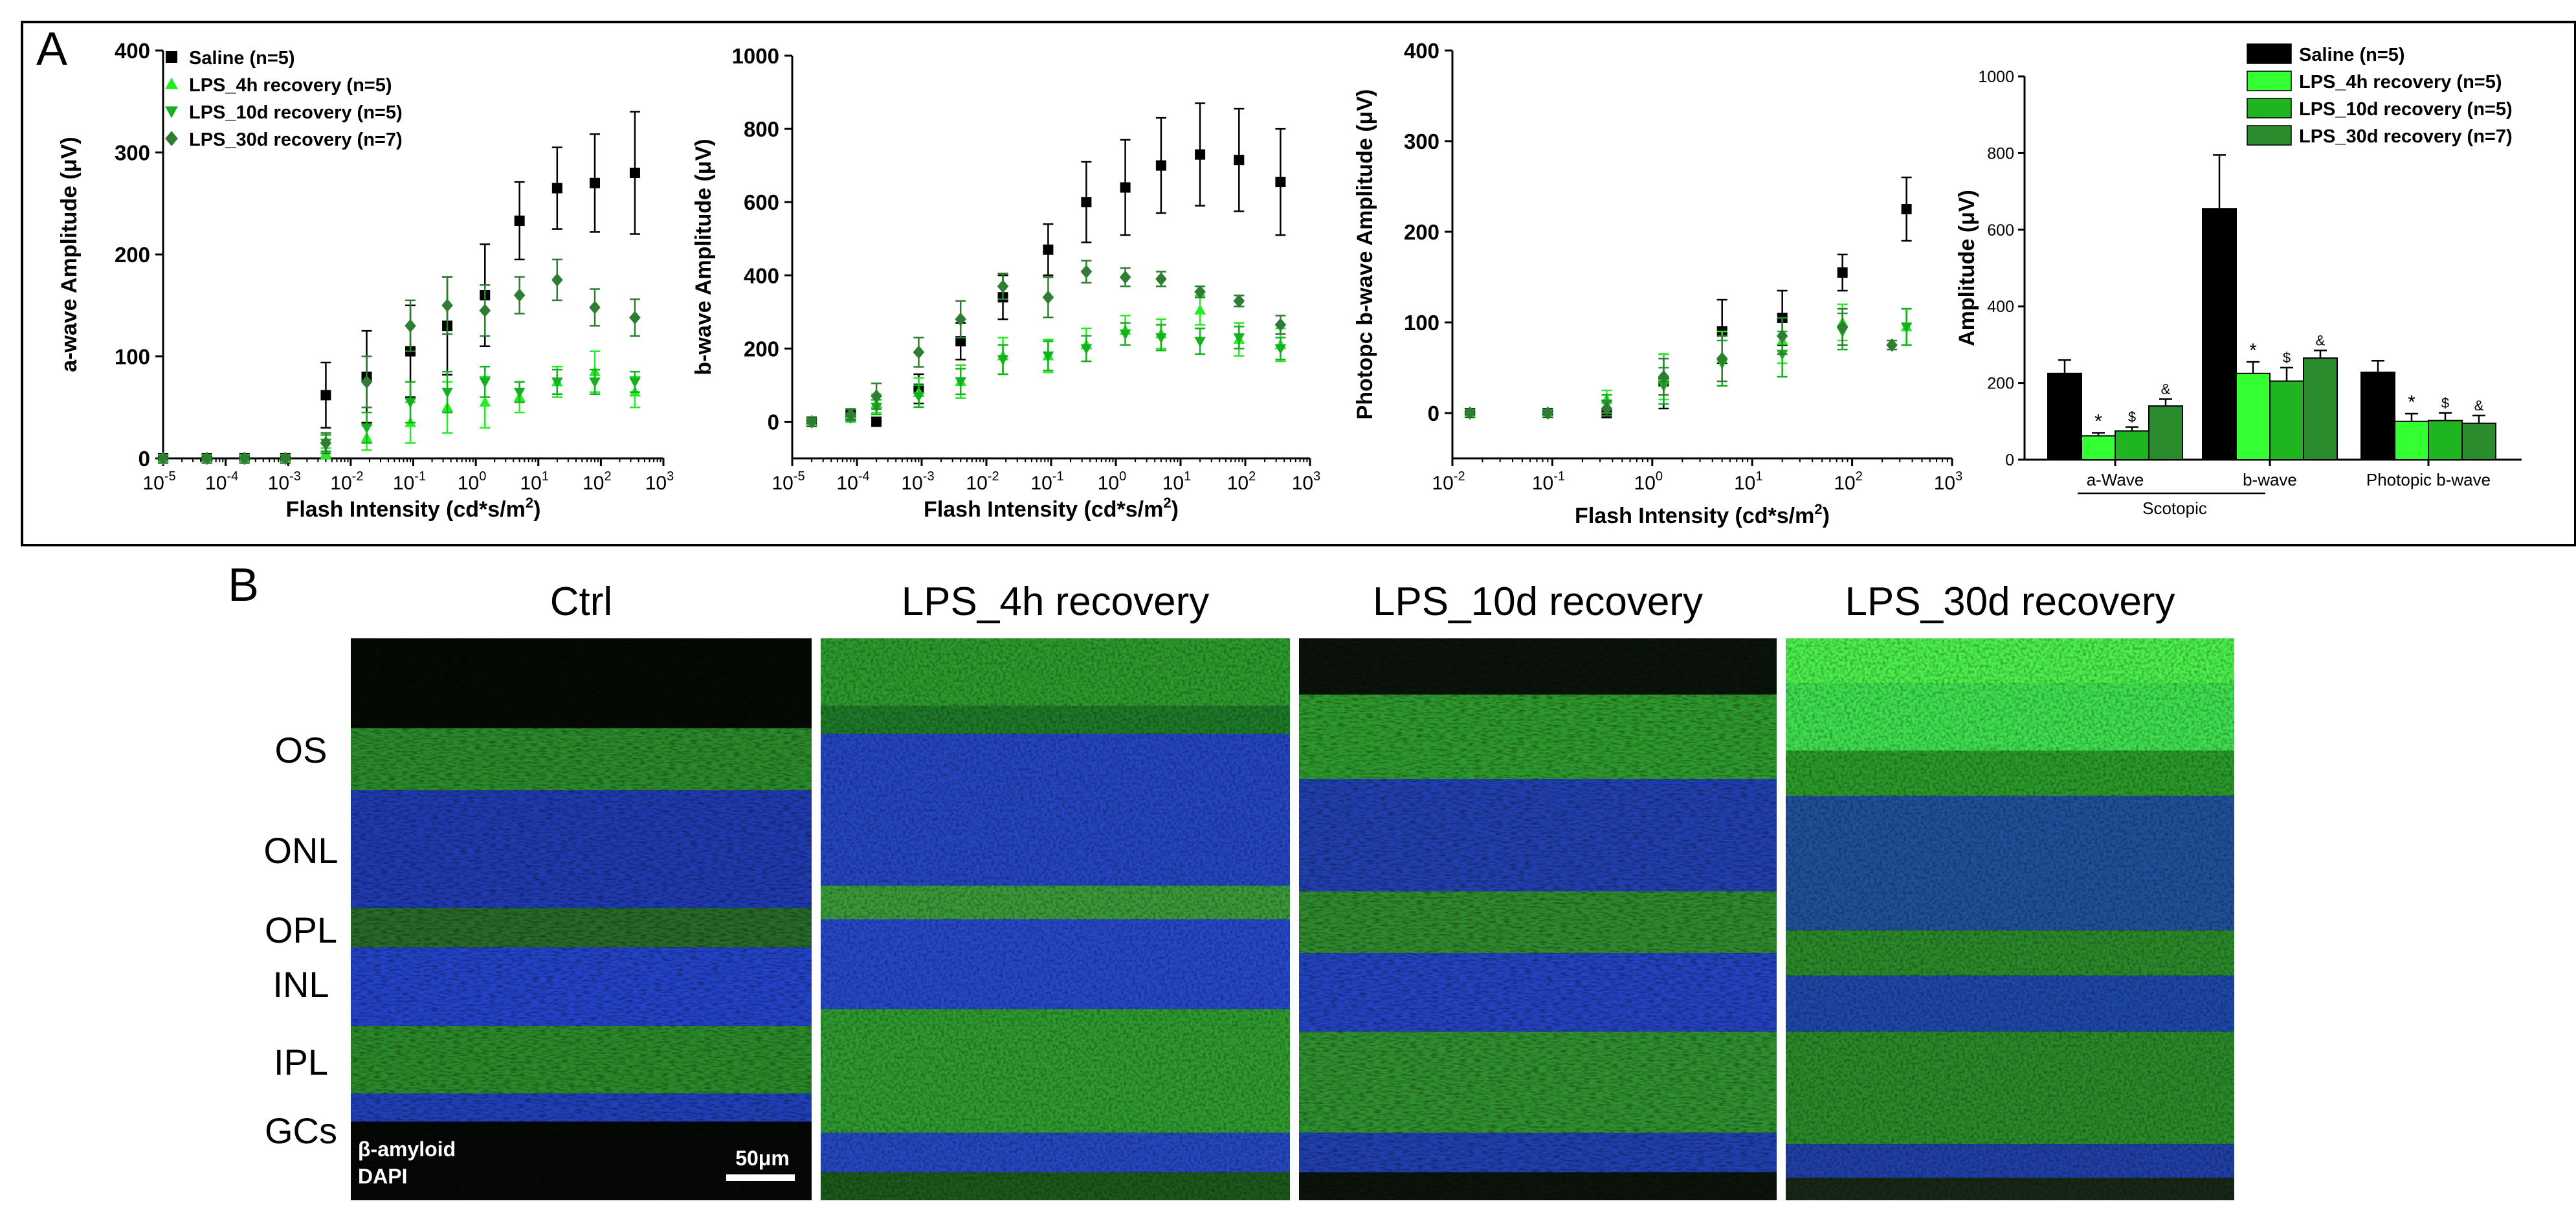 This screenshot has height=1221, width=2576. I want to click on x-tick-label: 10³, so click(659, 481).